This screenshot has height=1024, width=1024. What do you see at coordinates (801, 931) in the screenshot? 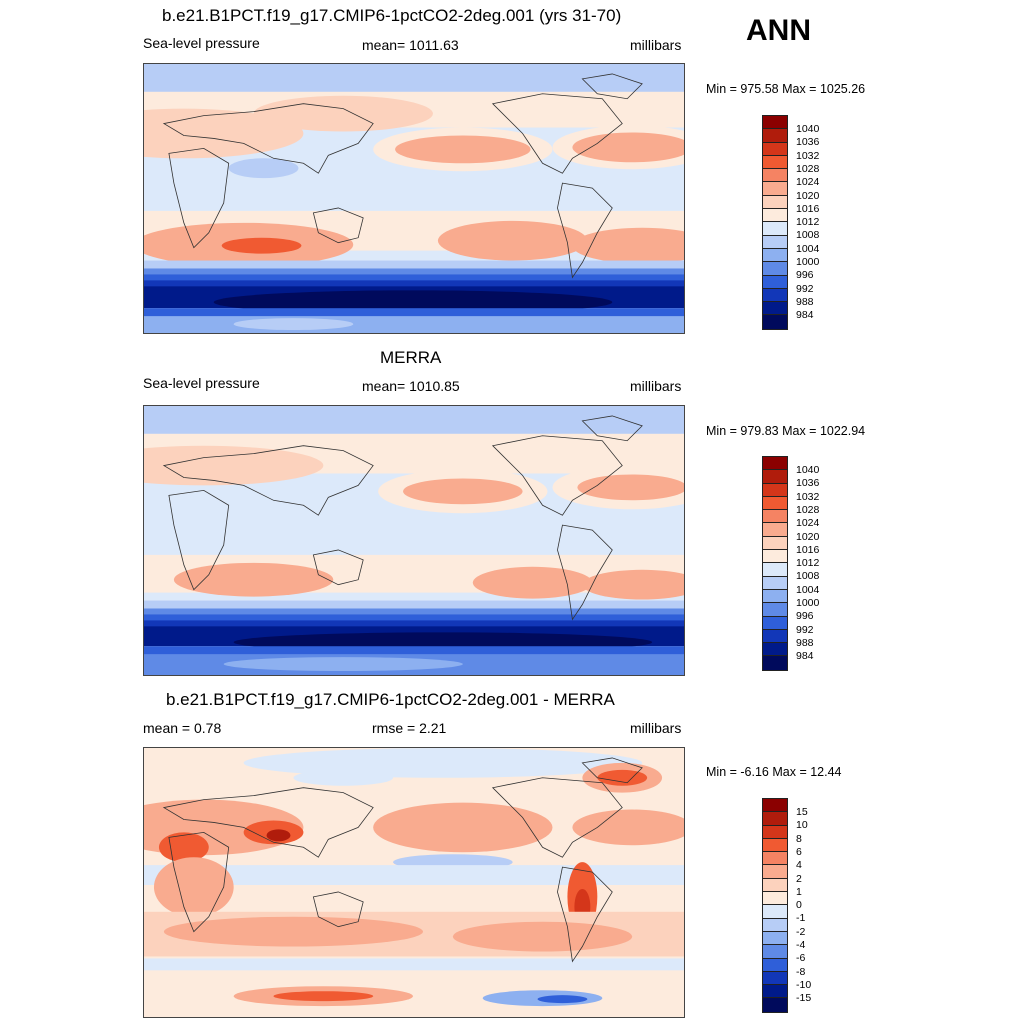
I see `colorbar-label: -2` at bounding box center [801, 931].